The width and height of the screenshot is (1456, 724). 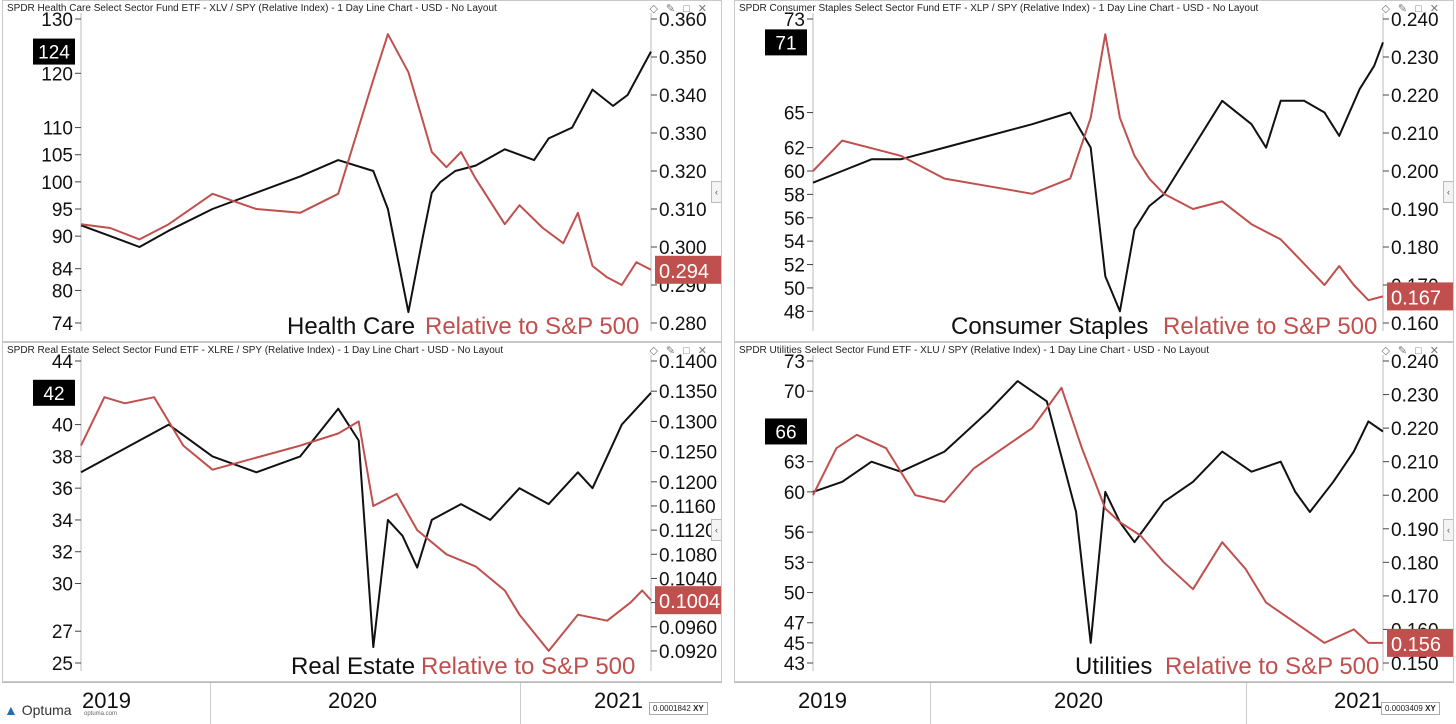 I want to click on last-price-label: 124, so click(x=54, y=53).